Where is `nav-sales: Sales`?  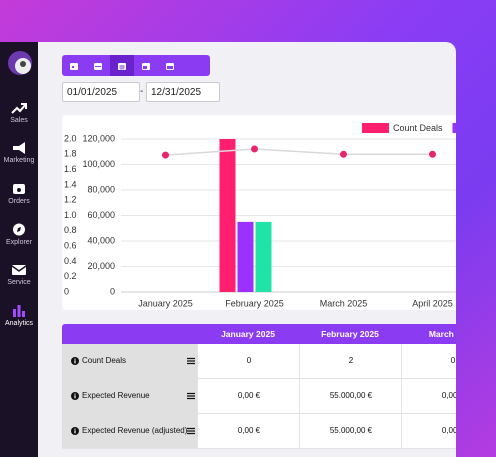 nav-sales: Sales is located at coordinates (19, 113).